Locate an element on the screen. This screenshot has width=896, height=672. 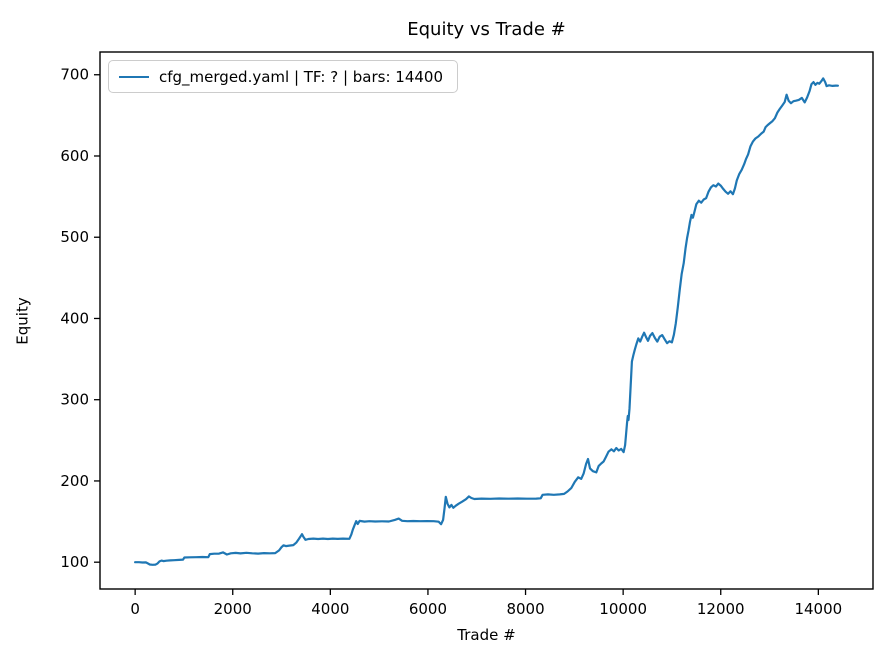
legend: cfg_merged.yaml | TF: ? | bars: 14400 is located at coordinates (283, 76).